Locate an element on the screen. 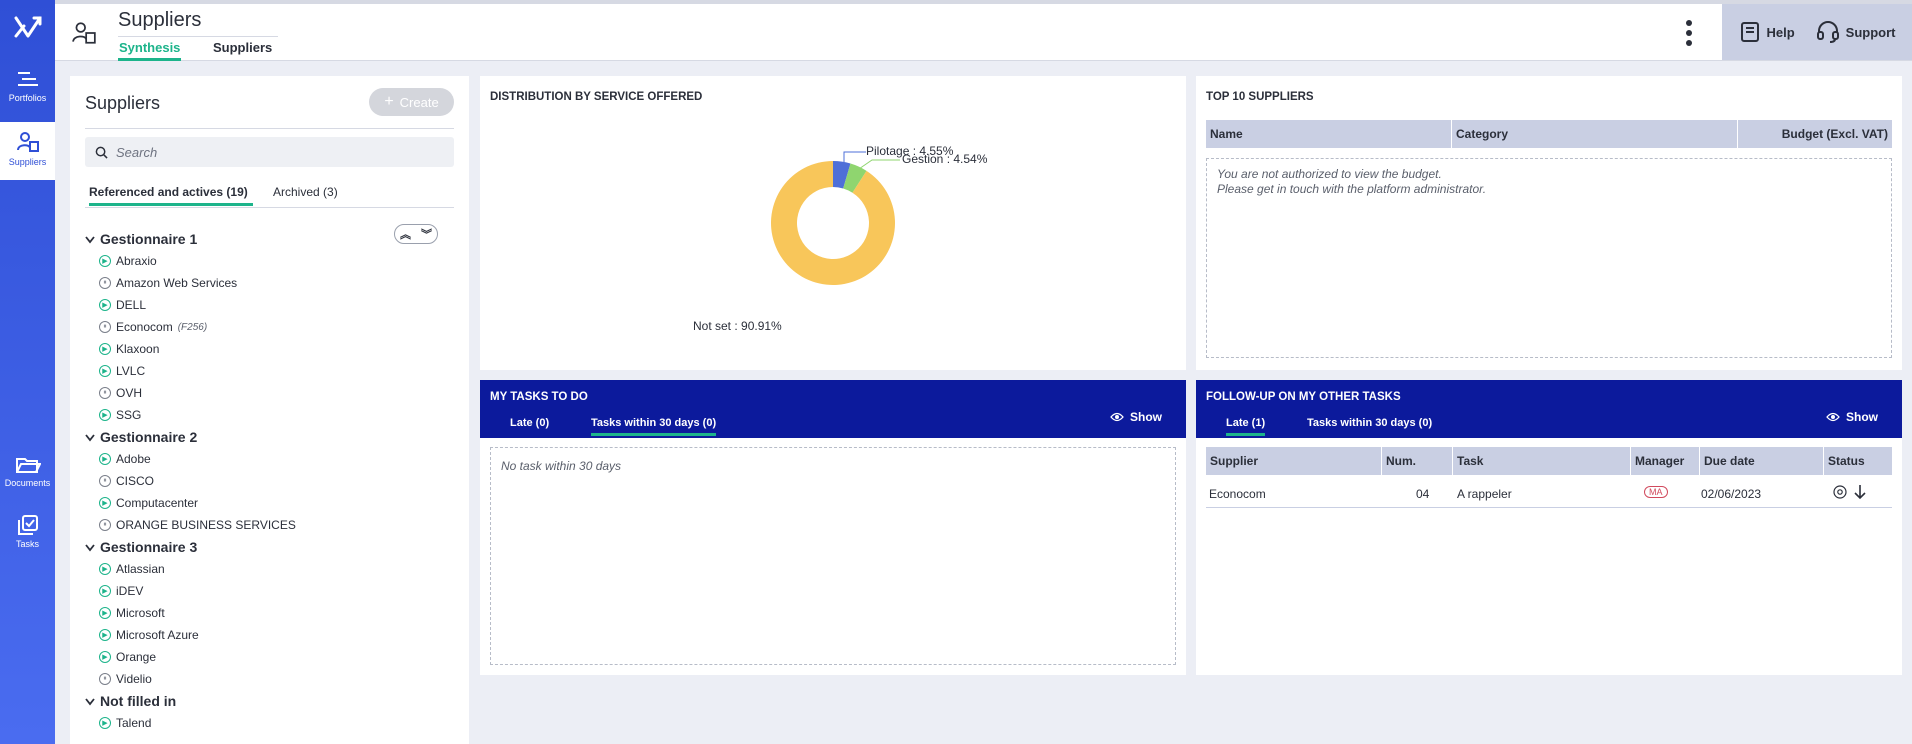 Image resolution: width=1912 pixels, height=744 pixels. donut-slice-not-set is located at coordinates (832, 223).